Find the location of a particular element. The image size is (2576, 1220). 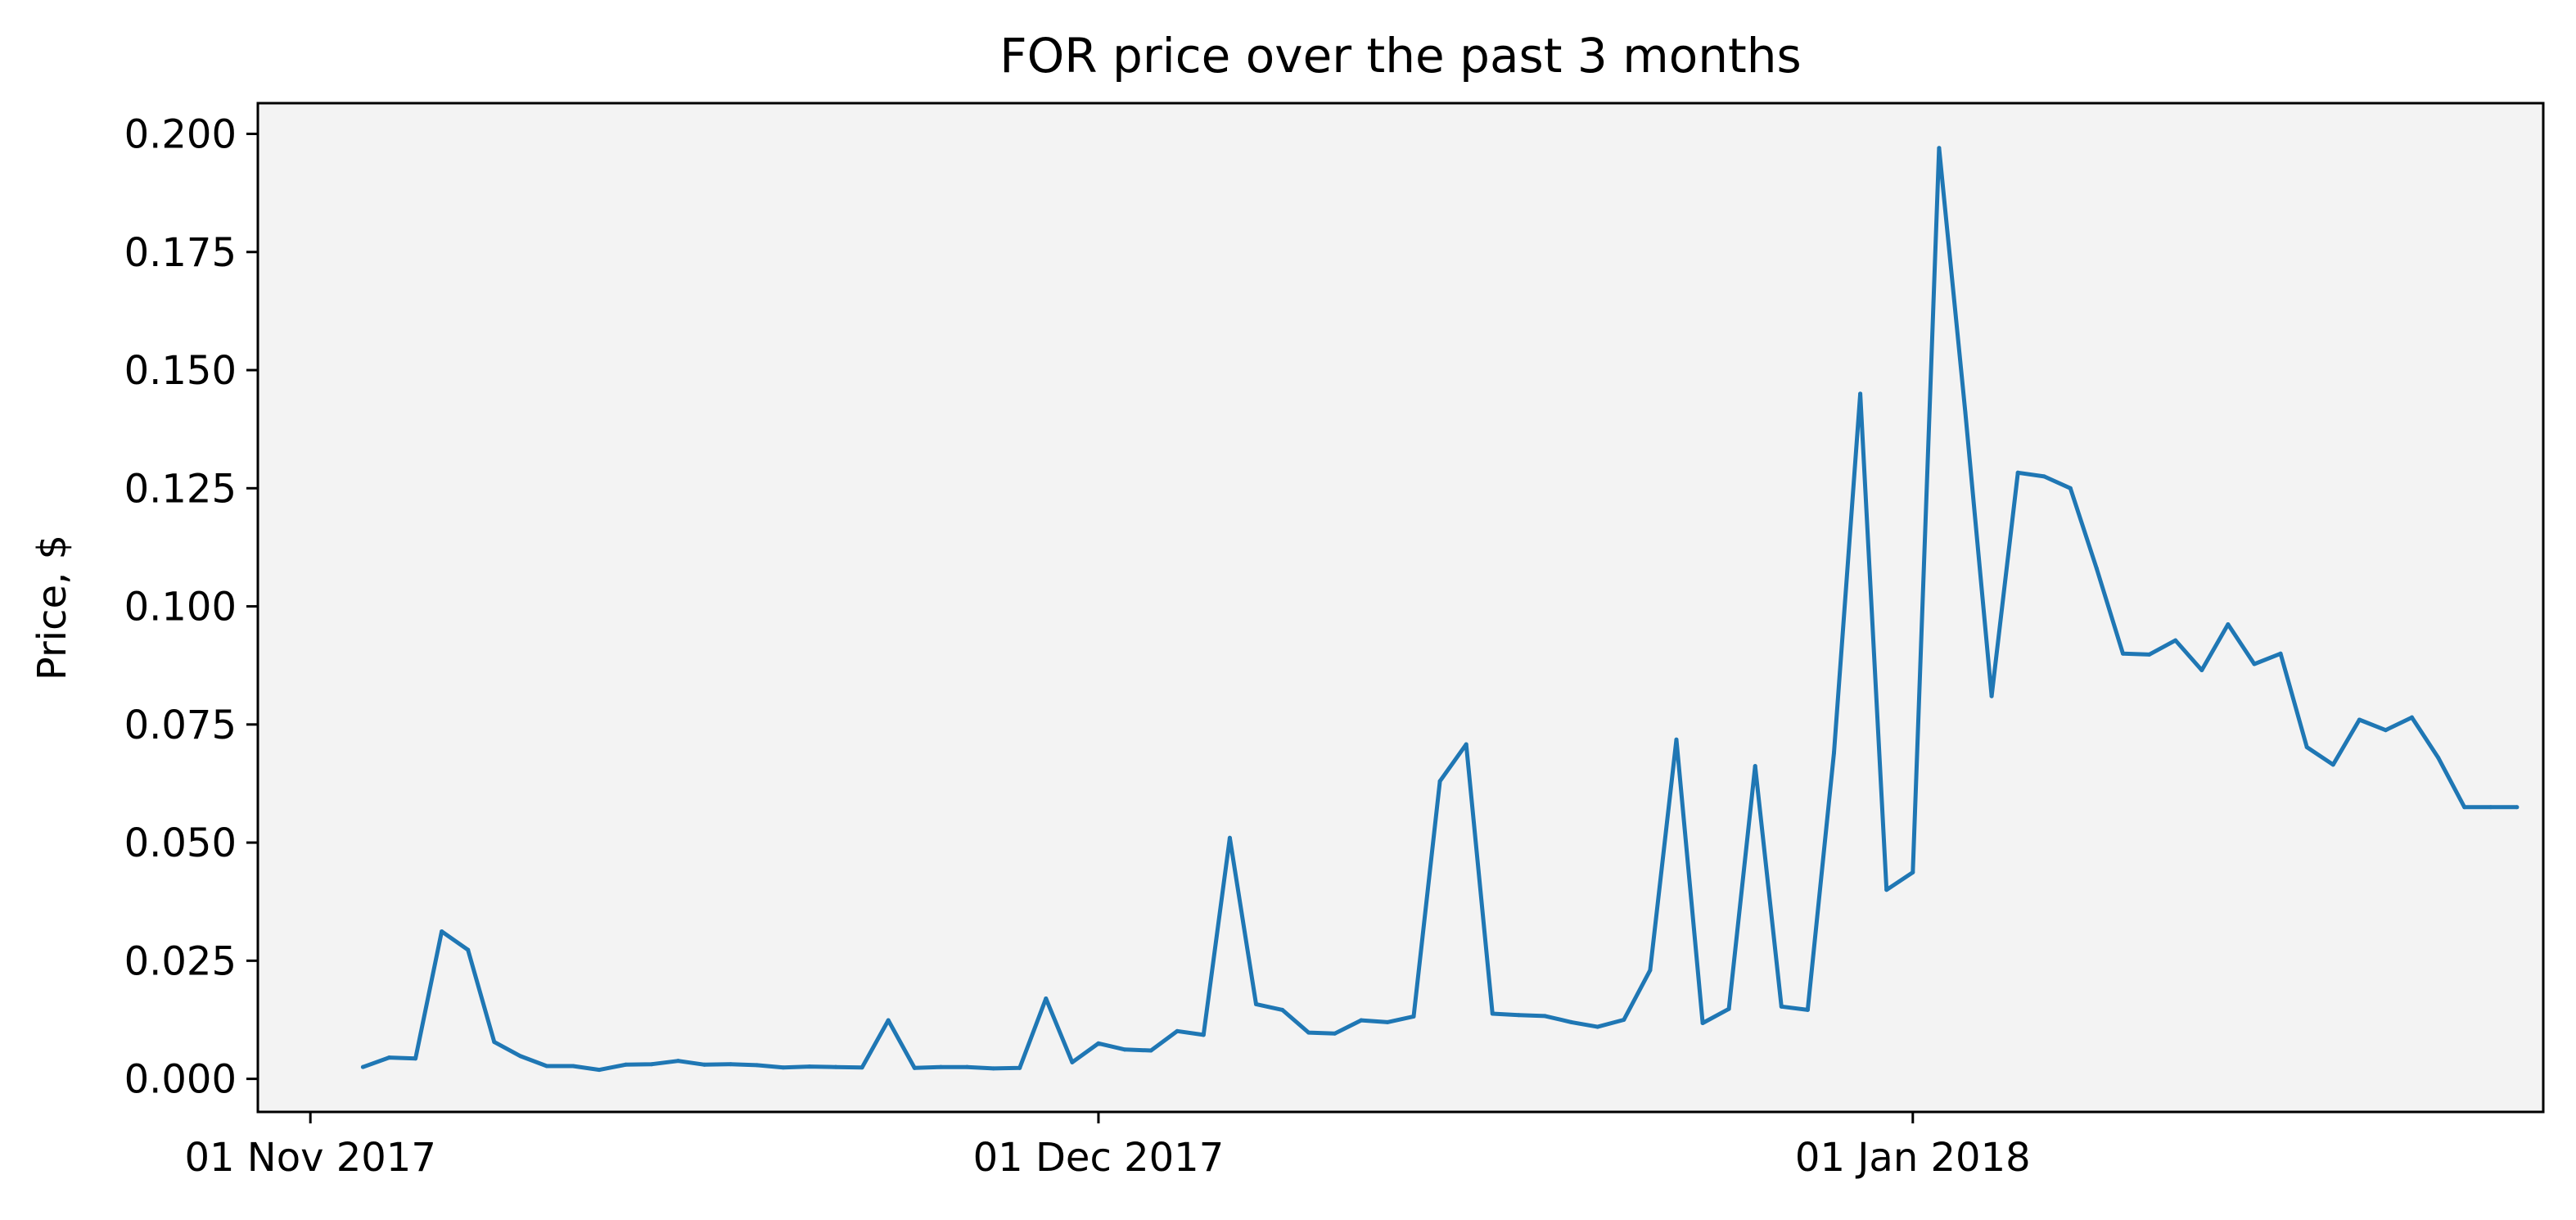

y-axis-label: Price, $ is located at coordinates (52, 607).